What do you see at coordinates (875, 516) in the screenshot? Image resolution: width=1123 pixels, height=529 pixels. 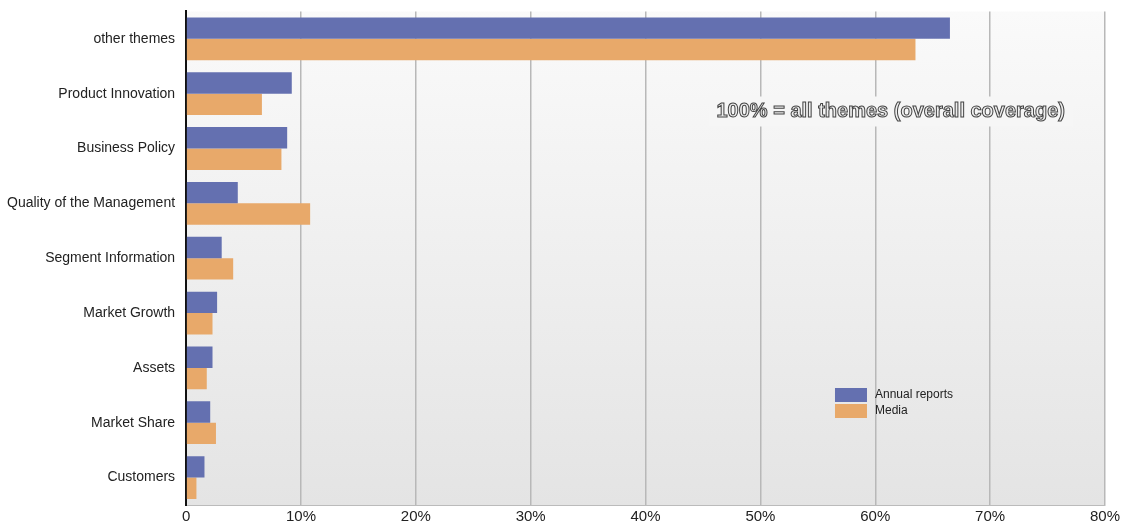 I see `x-tick-label: 60%` at bounding box center [875, 516].